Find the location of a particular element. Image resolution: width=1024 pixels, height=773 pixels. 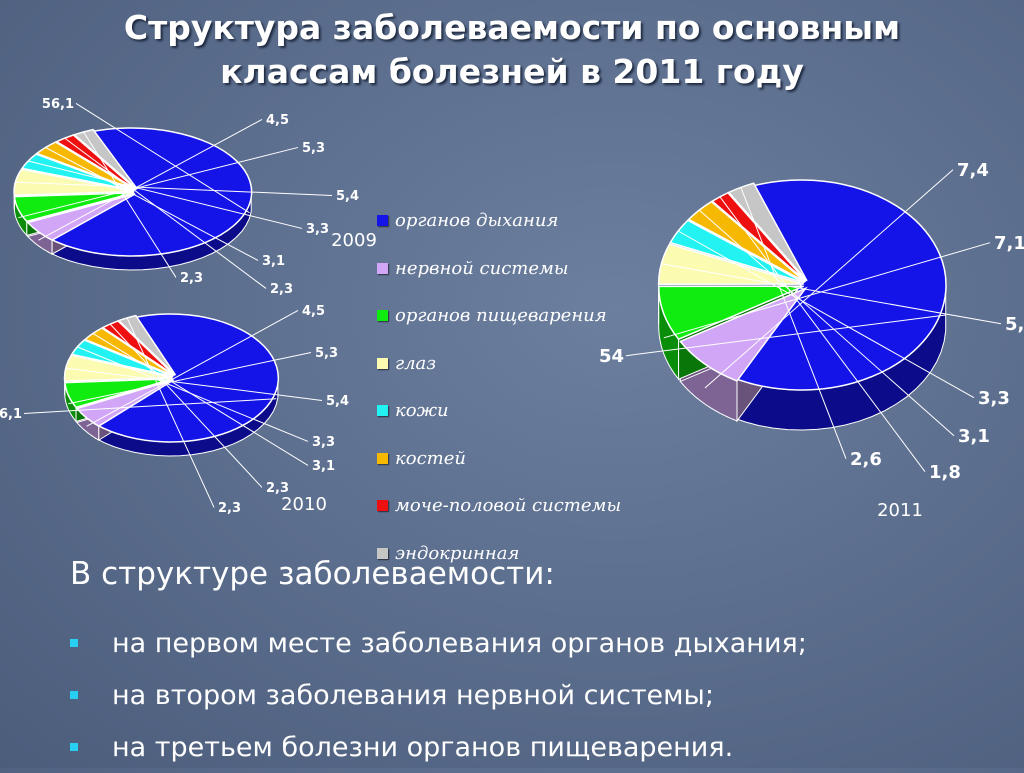

legend-item: кожи is located at coordinates (517, 411).